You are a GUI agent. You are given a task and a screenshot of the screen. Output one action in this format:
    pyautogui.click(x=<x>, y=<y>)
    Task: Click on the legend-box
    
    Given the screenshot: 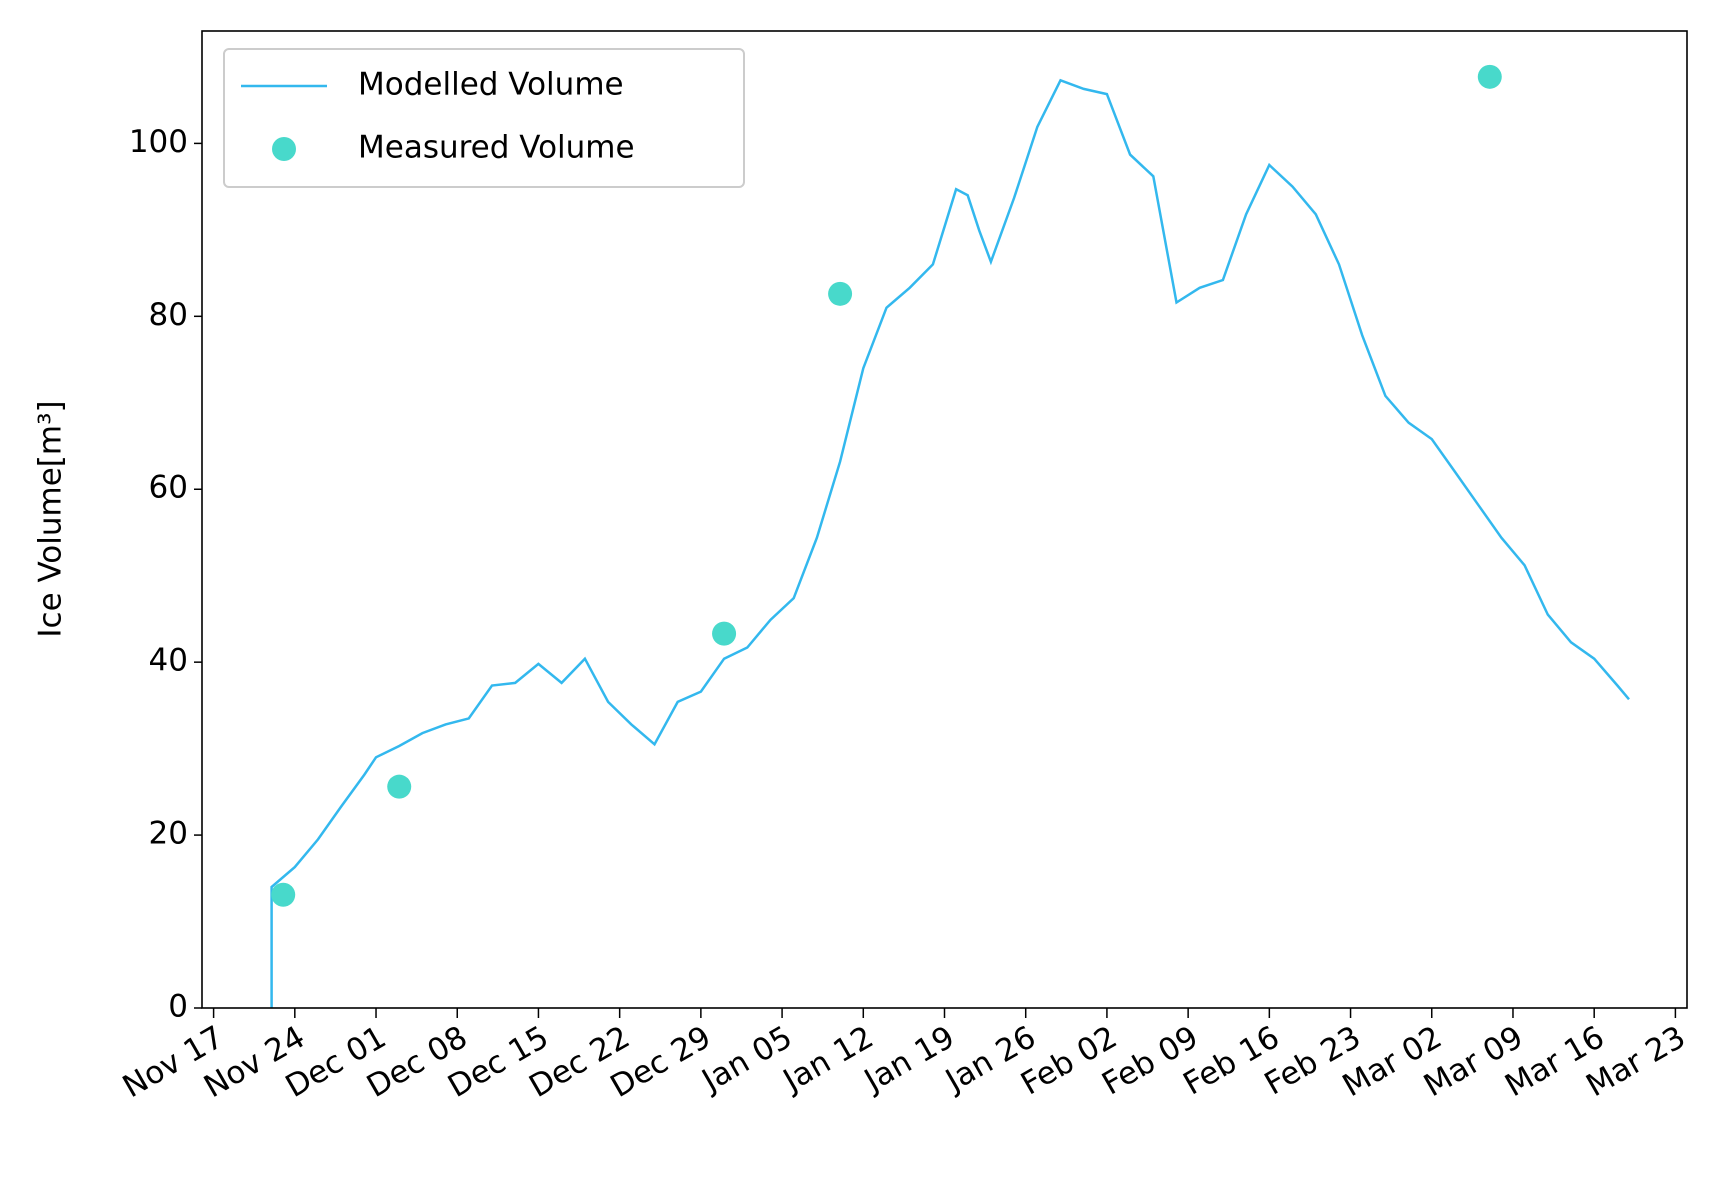 What is the action you would take?
    pyautogui.click(x=484, y=118)
    